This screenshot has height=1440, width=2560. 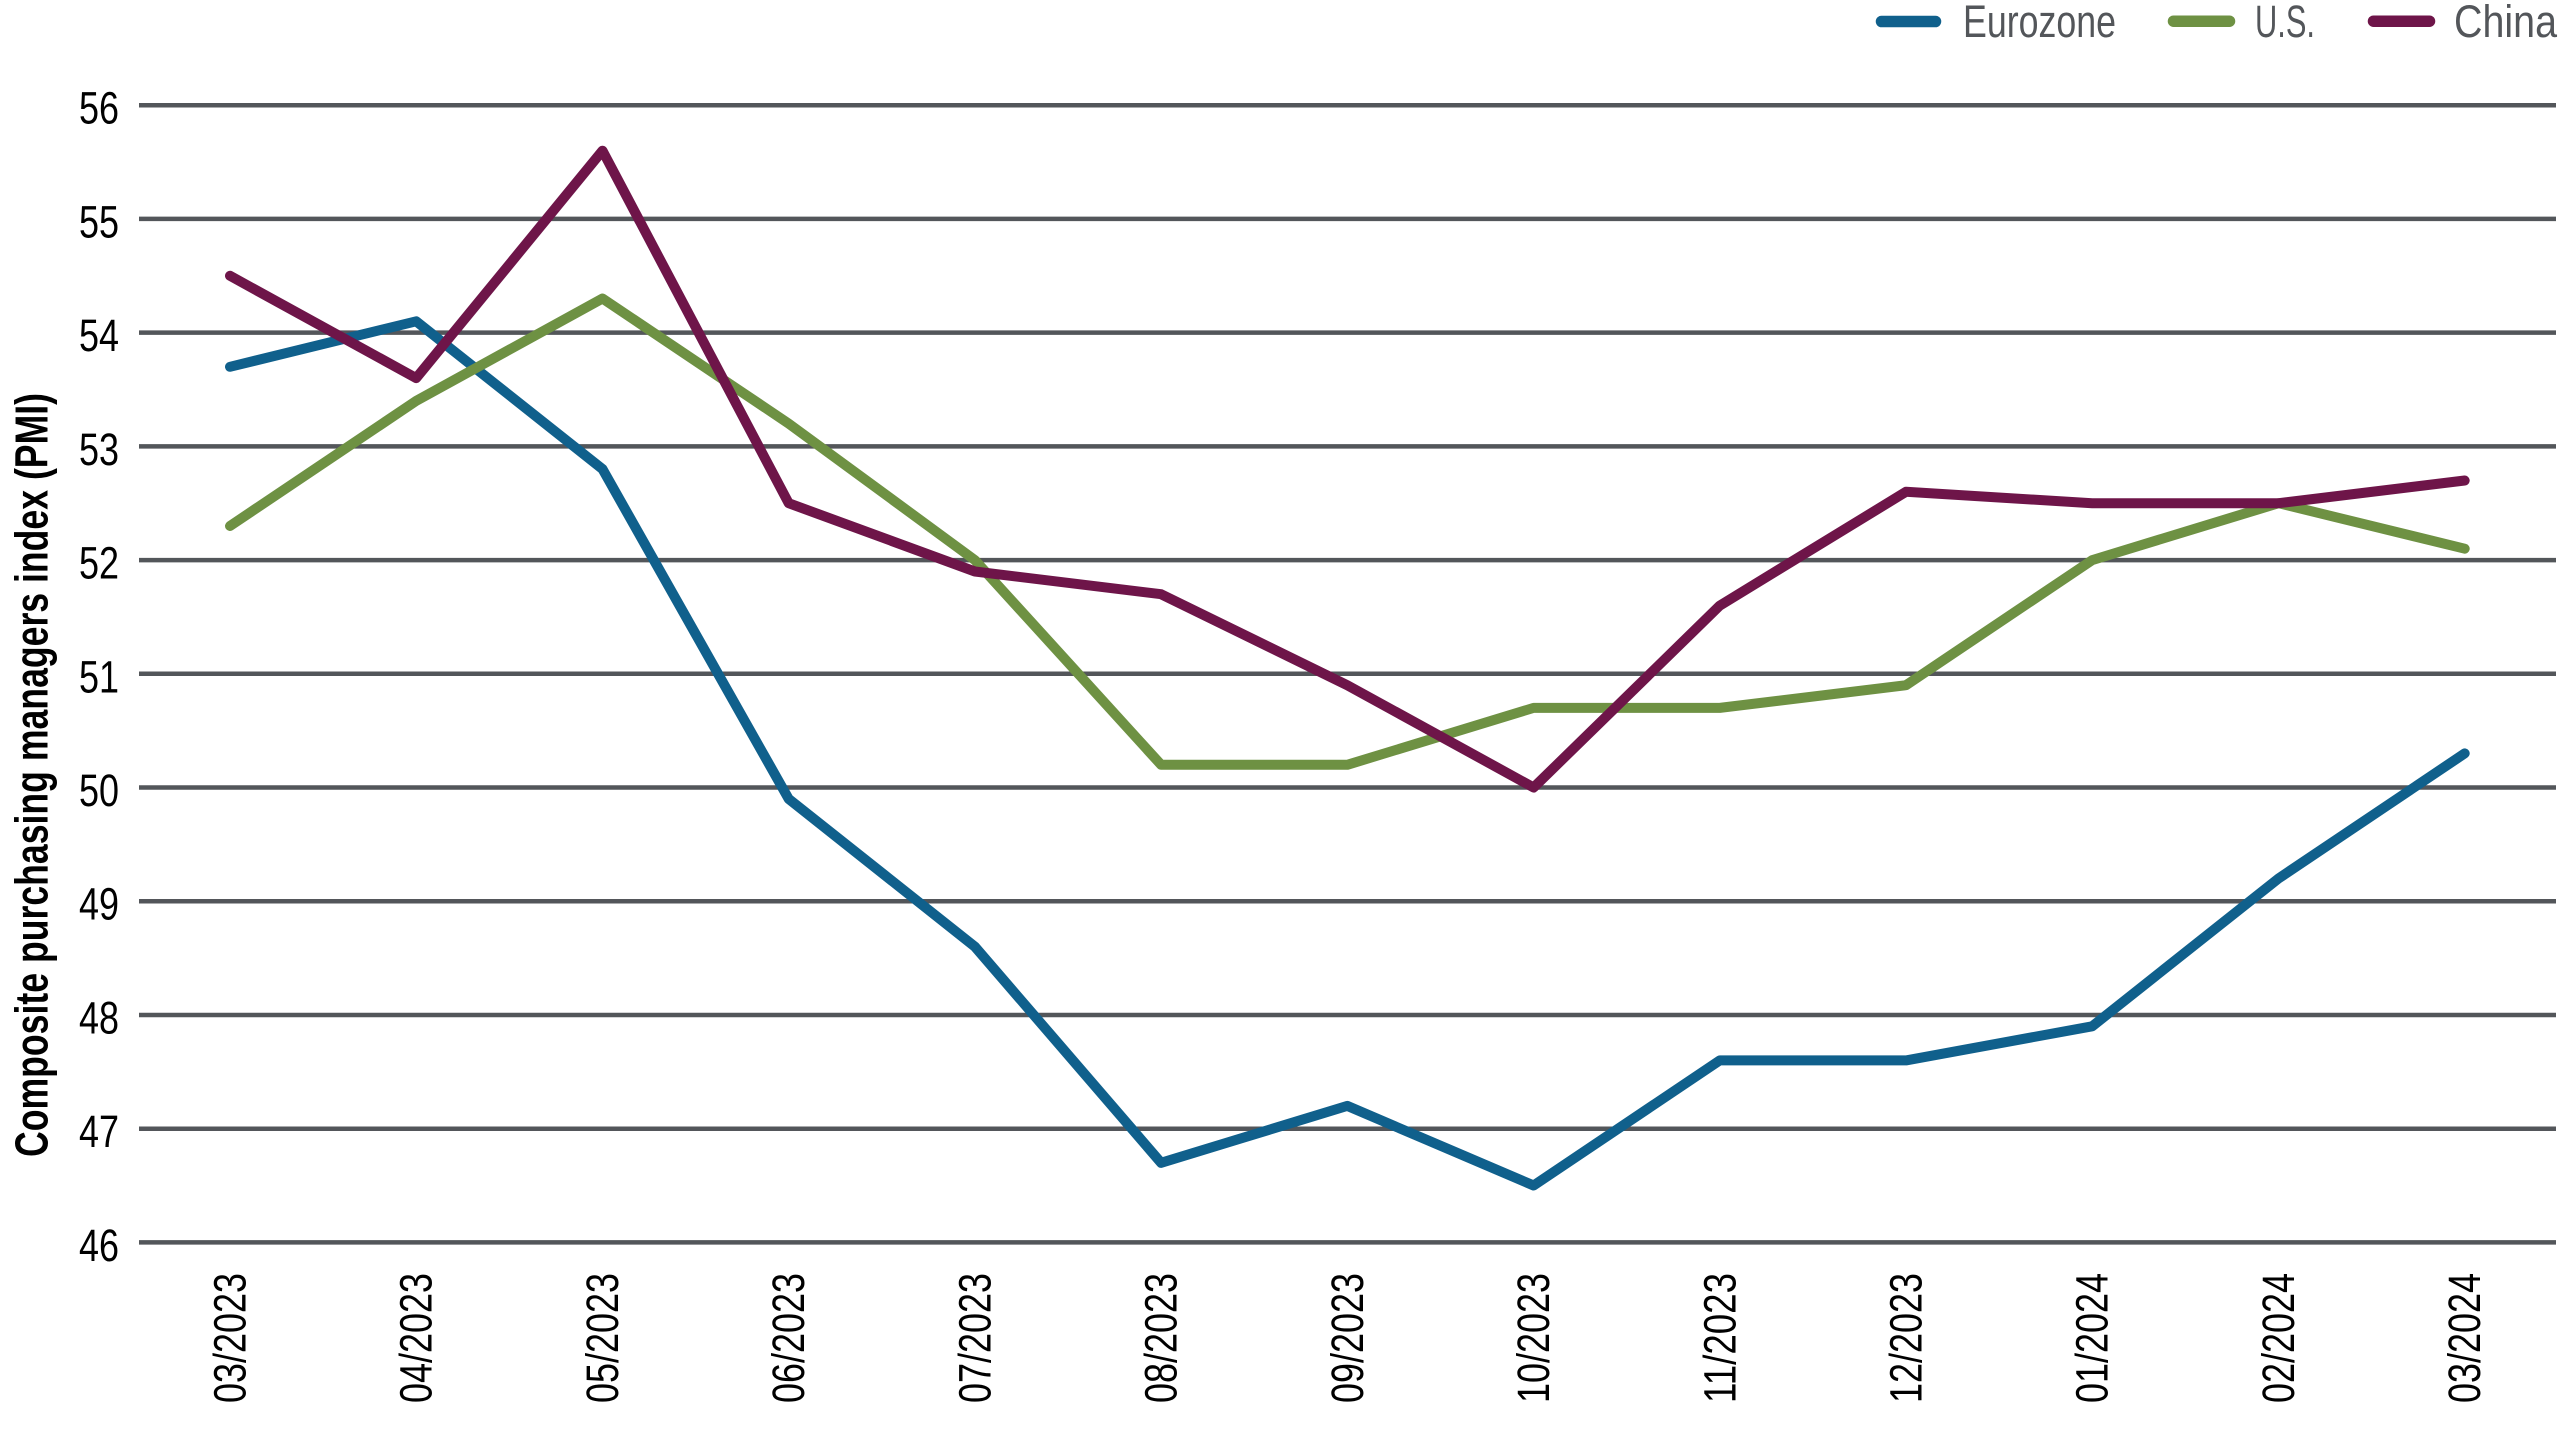 I want to click on svg-text: 52, so click(x=99, y=563).